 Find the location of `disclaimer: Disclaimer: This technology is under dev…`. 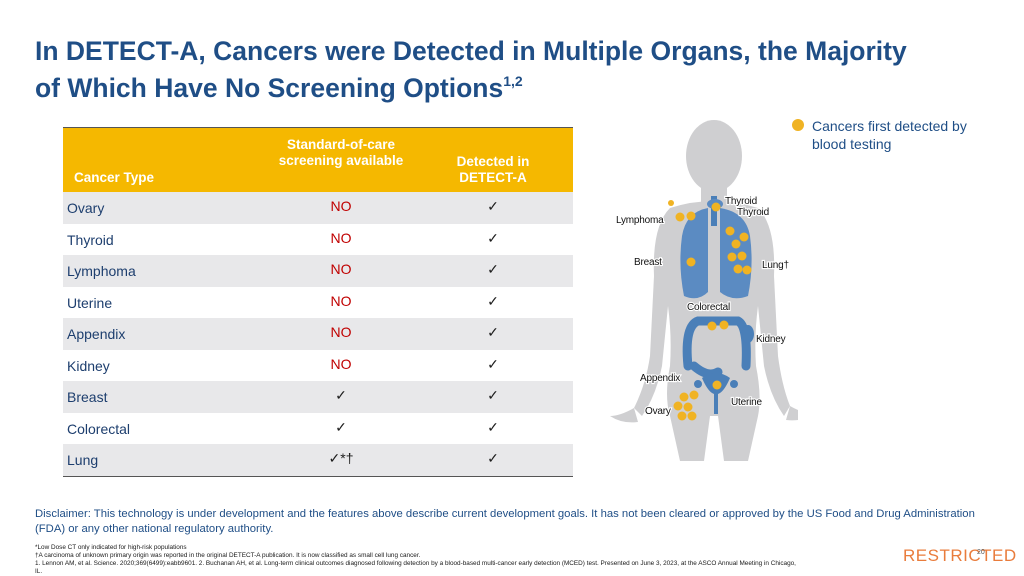

disclaimer: Disclaimer: This technology is under dev… is located at coordinates (505, 521).